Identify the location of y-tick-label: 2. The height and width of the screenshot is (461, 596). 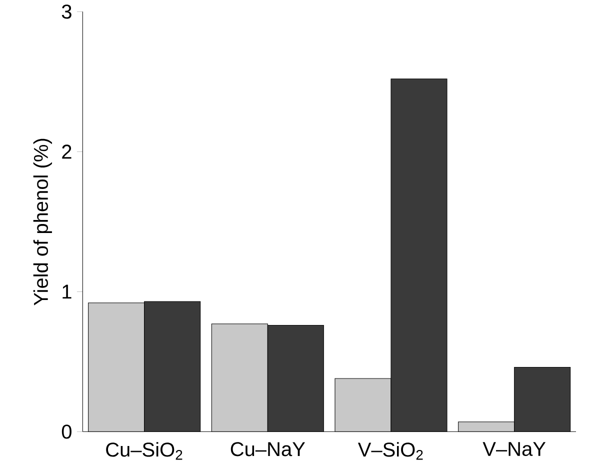
(67, 151).